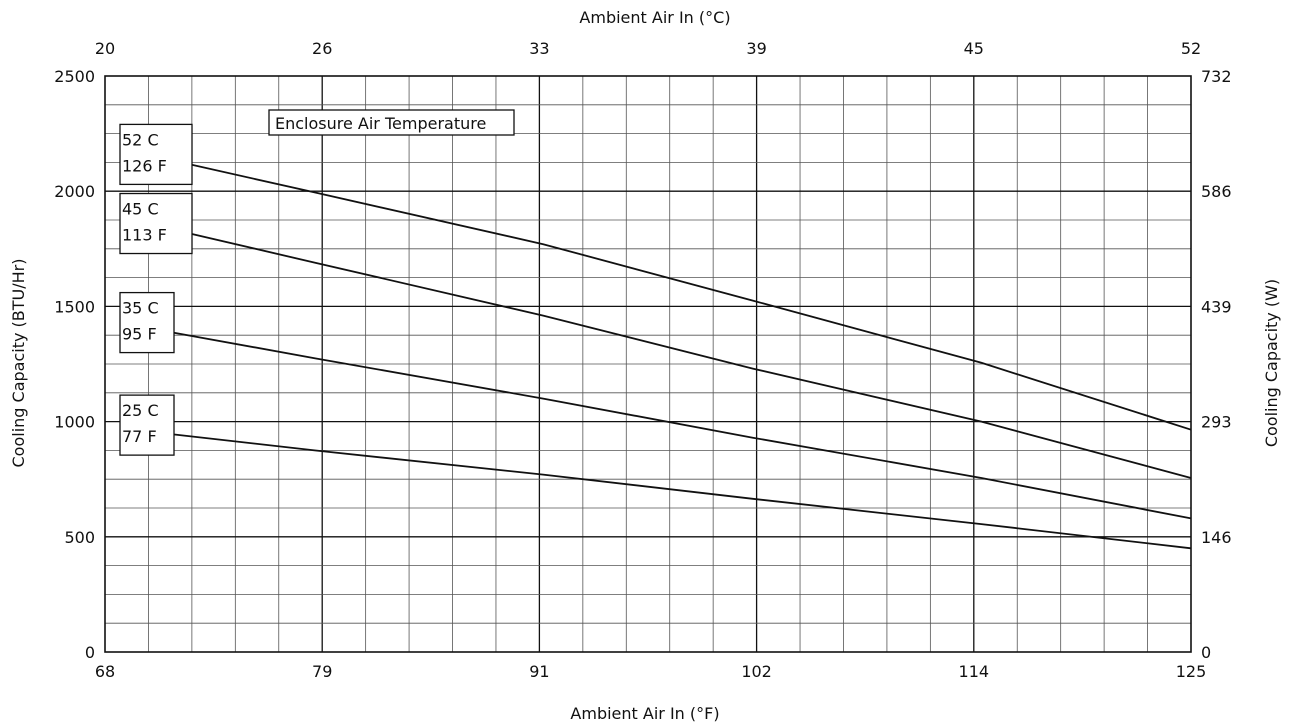 This screenshot has height=727, width=1289. I want to click on y-tick-right: 146, so click(1216, 537).